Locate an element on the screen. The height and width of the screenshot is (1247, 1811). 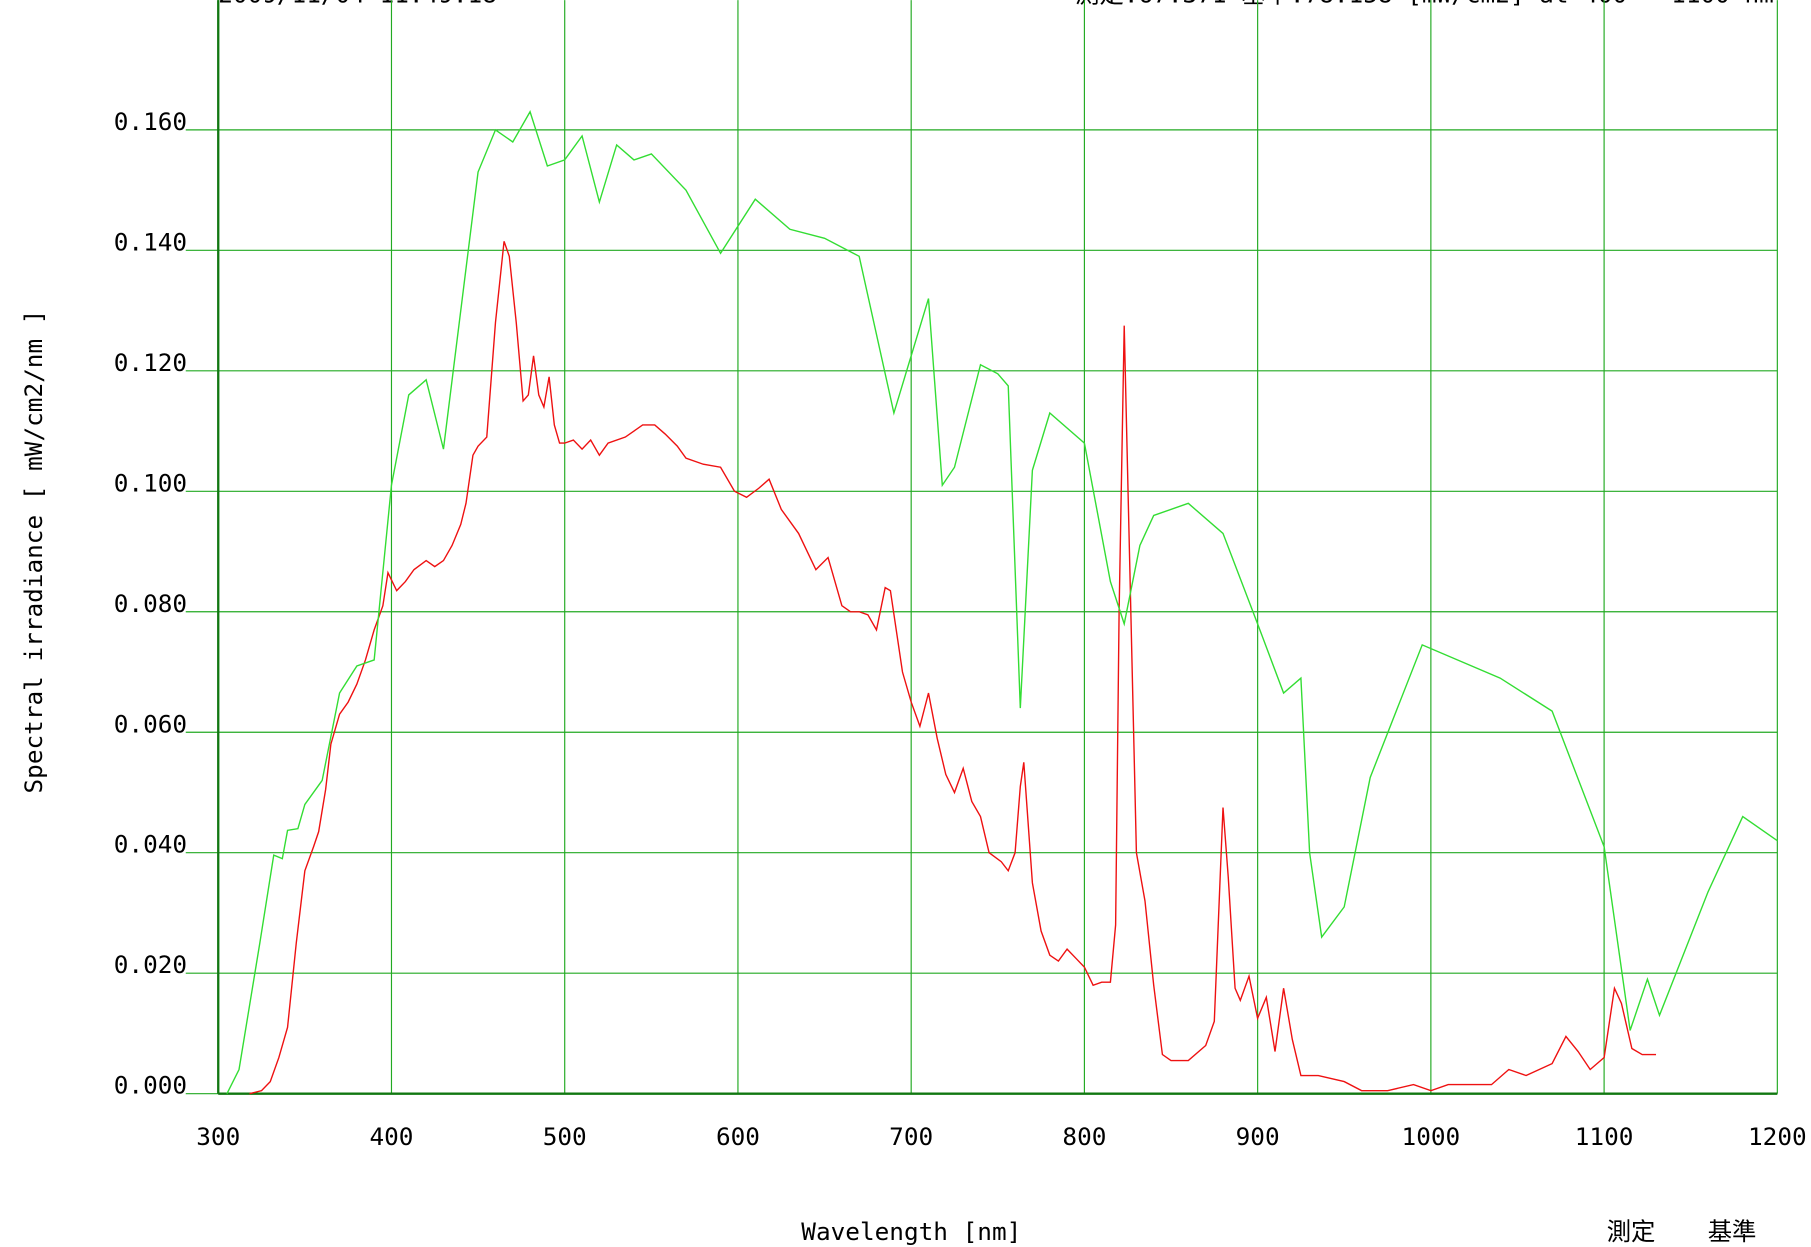
y-tick-label: 0.160 is located at coordinates (150, 121).